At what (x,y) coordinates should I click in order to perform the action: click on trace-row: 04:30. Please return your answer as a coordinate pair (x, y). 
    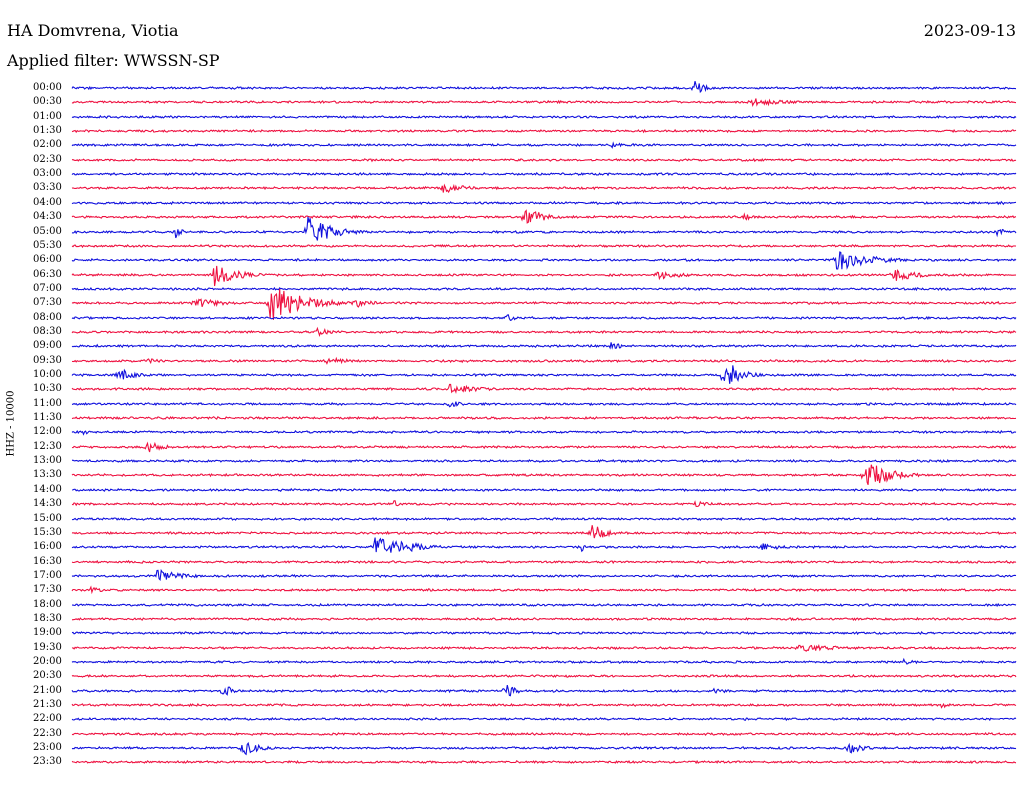
    Looking at the image, I should click on (512, 216).